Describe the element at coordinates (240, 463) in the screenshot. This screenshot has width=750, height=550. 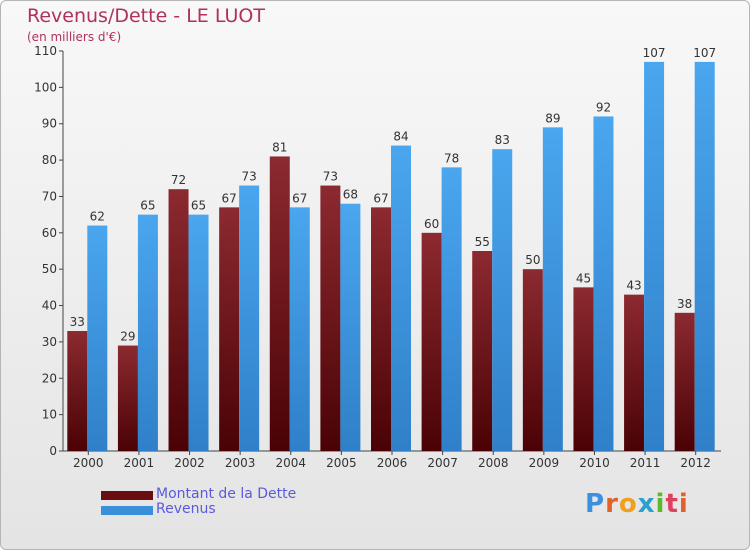
I see `x-tick-label: 2003` at that location.